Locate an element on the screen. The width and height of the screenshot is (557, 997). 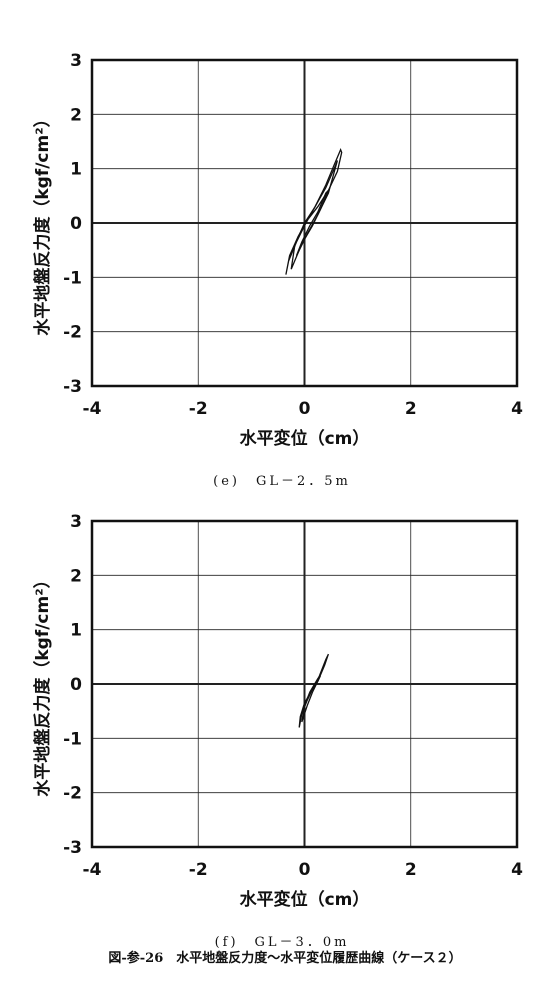
chart-title: (f) GL－3．0m is located at coordinates (282, 942).